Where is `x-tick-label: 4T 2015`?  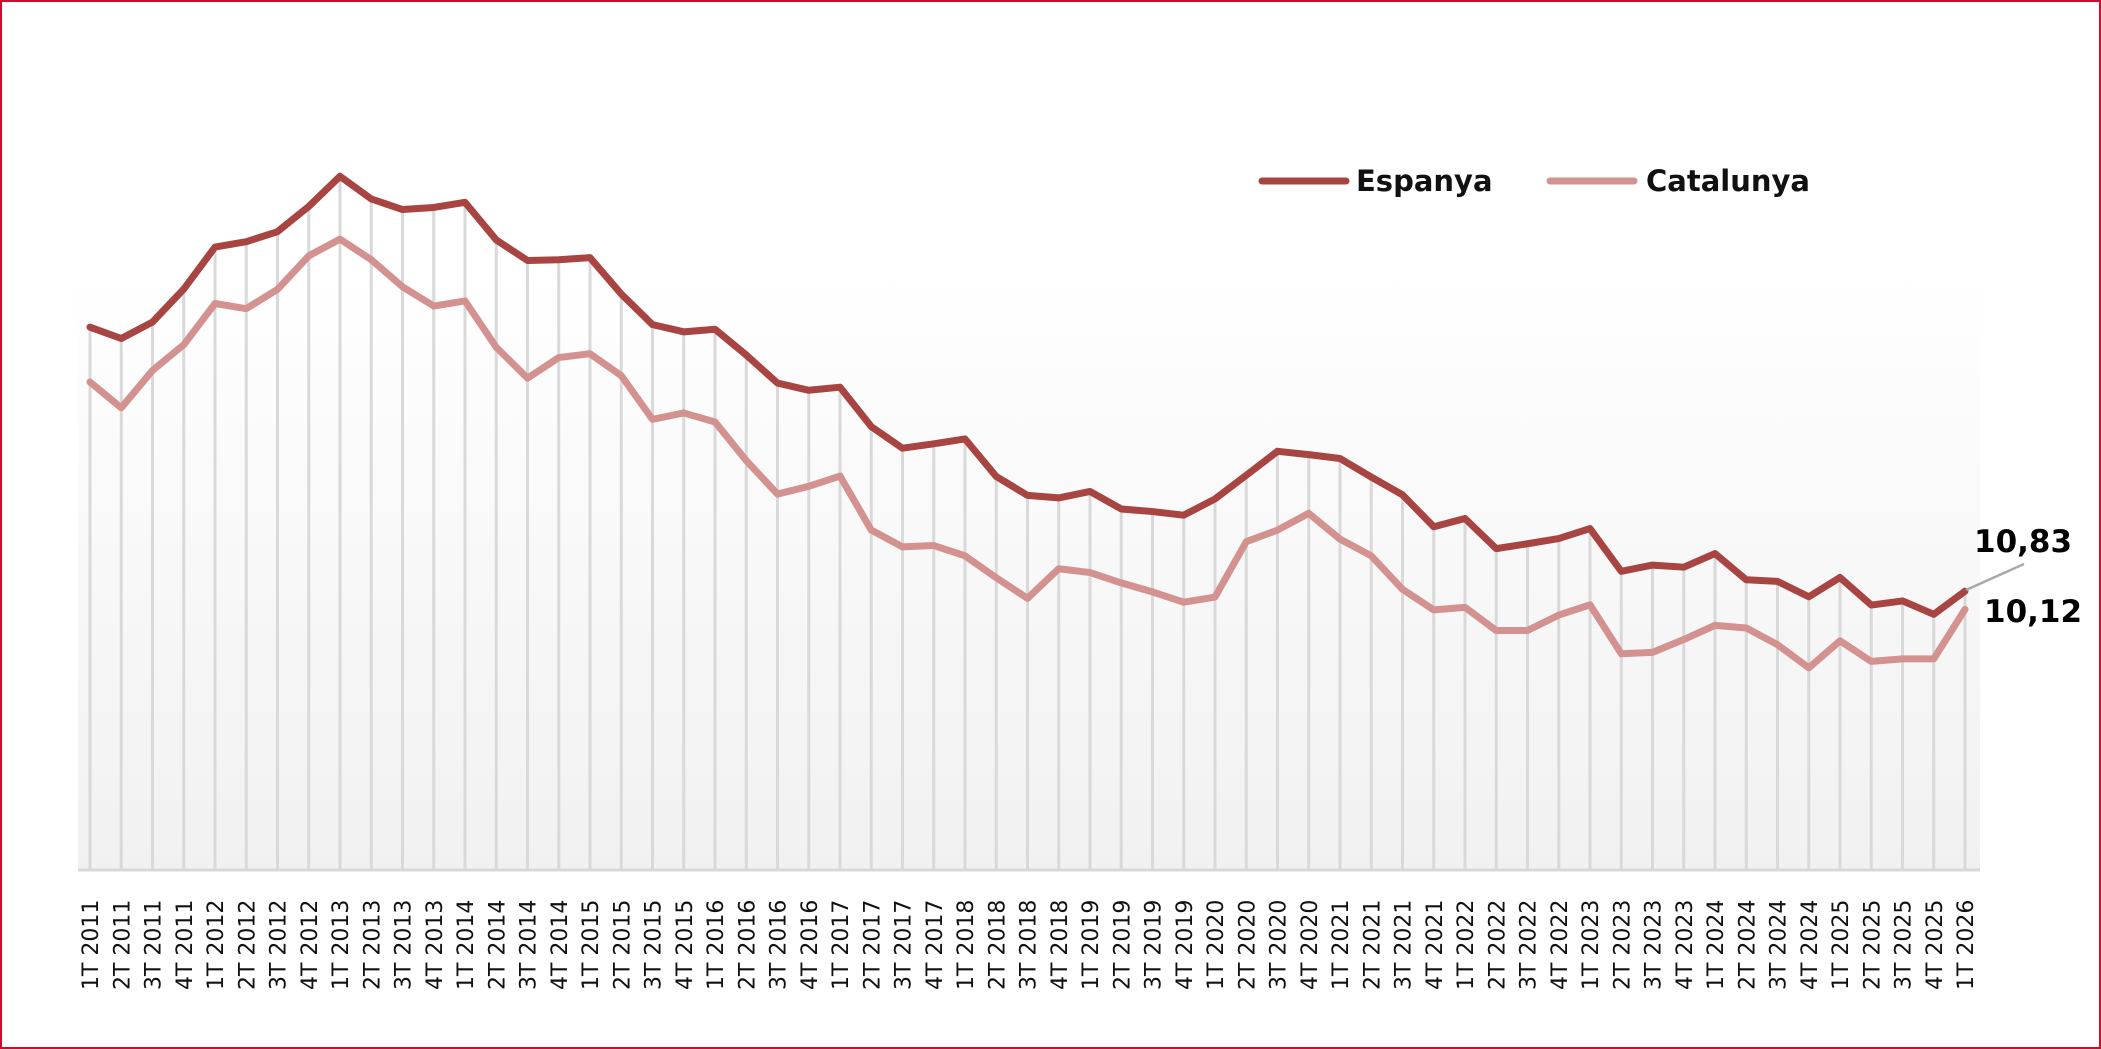
x-tick-label: 4T 2015 is located at coordinates (685, 945).